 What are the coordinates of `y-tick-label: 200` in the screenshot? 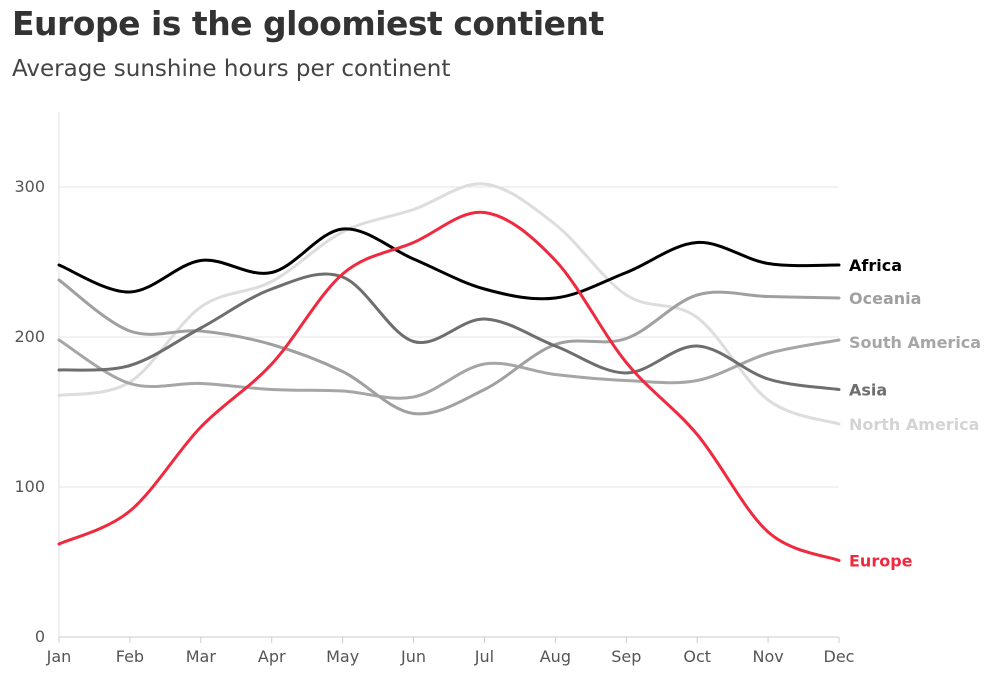 It's located at (29, 336).